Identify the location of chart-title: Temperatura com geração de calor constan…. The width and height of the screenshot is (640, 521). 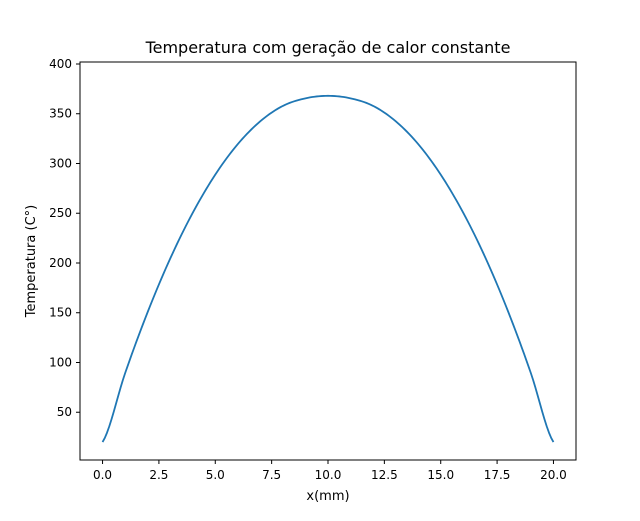
(328, 47).